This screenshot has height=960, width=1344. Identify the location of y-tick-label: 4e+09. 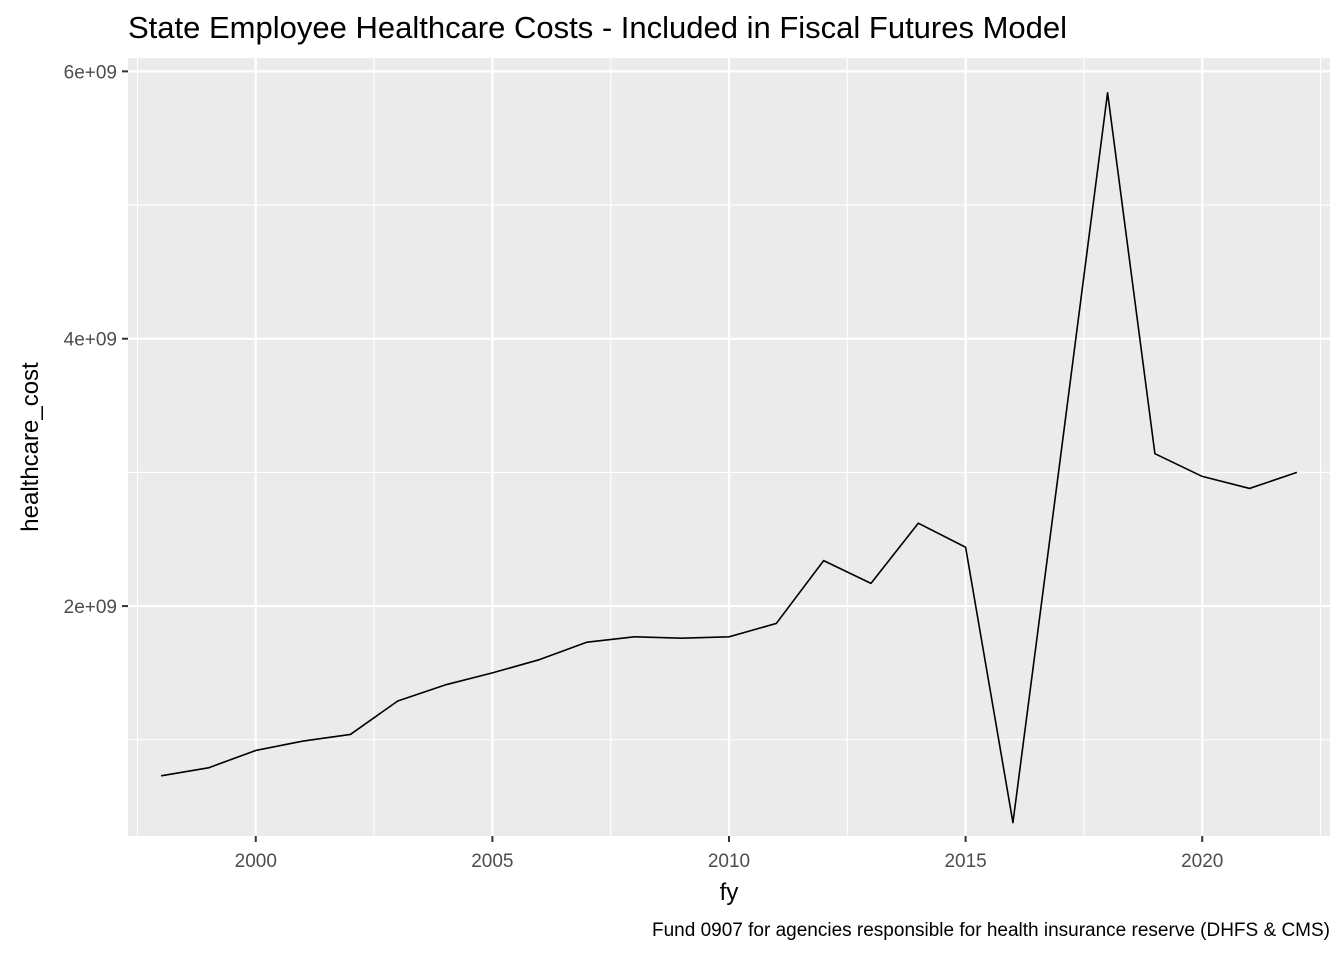
(90, 340).